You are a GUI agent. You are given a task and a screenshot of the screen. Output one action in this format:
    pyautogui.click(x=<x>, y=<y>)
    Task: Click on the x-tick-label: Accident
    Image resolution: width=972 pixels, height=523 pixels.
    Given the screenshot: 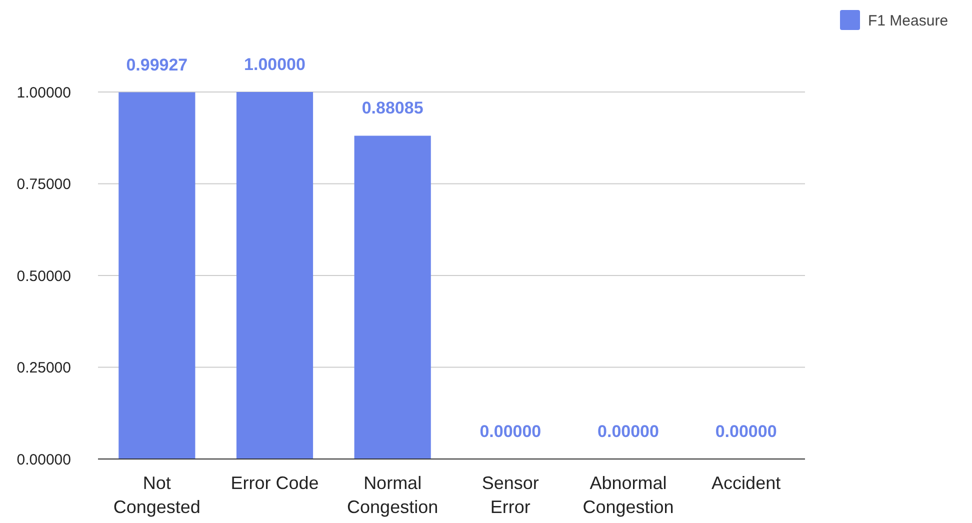 What is the action you would take?
    pyautogui.click(x=746, y=483)
    